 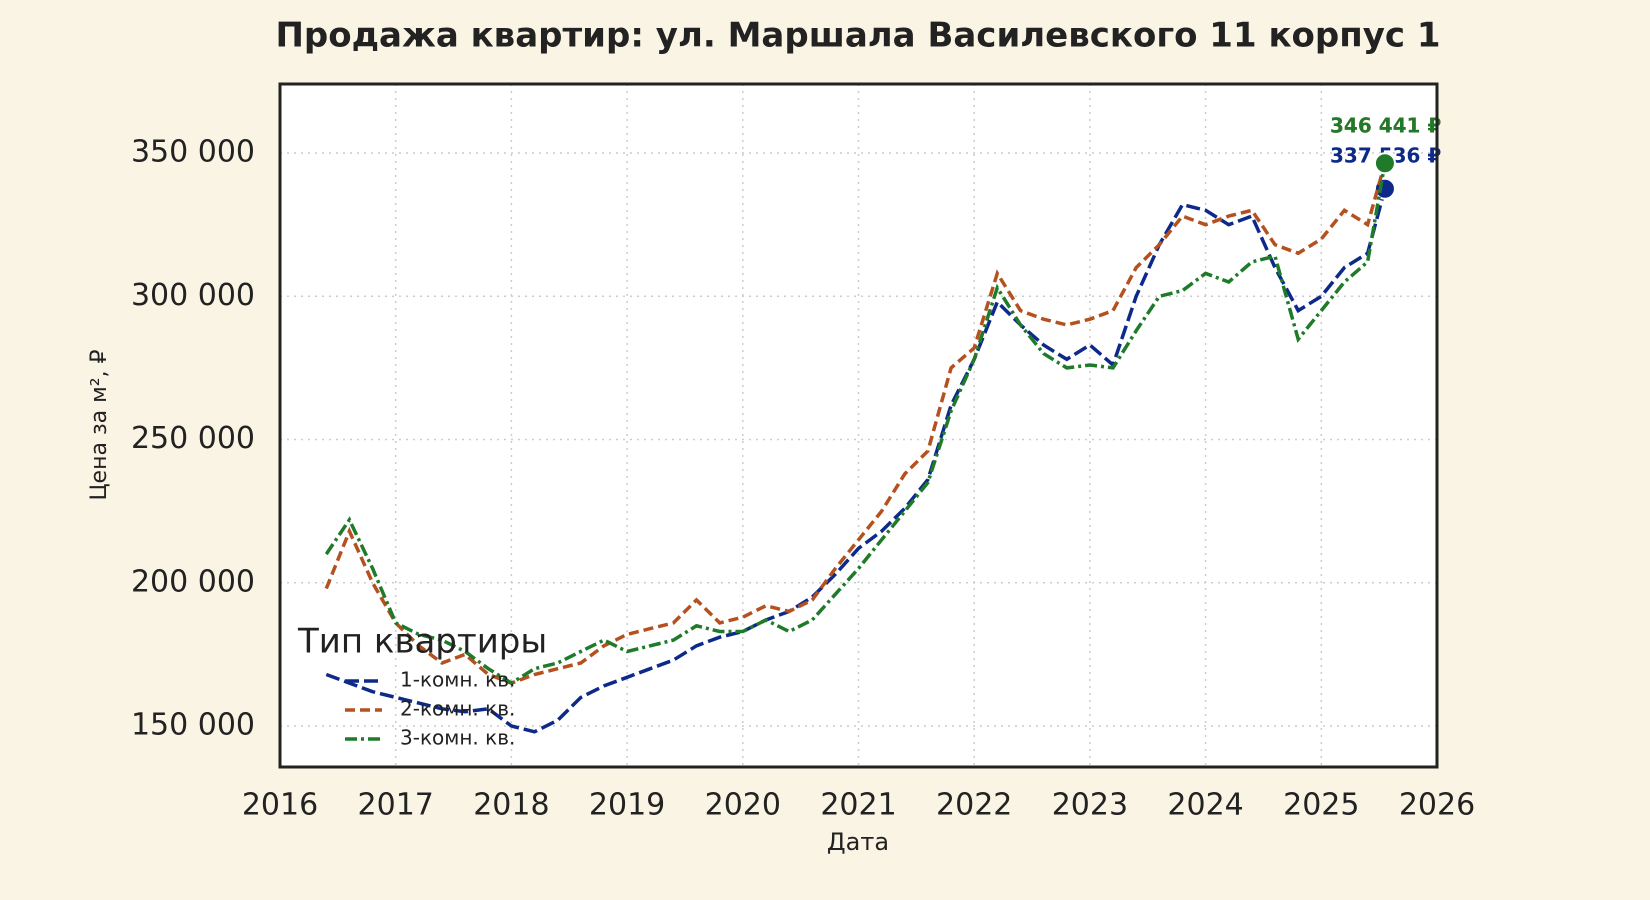 What do you see at coordinates (457, 738) in the screenshot?
I see `legend-label: 3-комн. кв.` at bounding box center [457, 738].